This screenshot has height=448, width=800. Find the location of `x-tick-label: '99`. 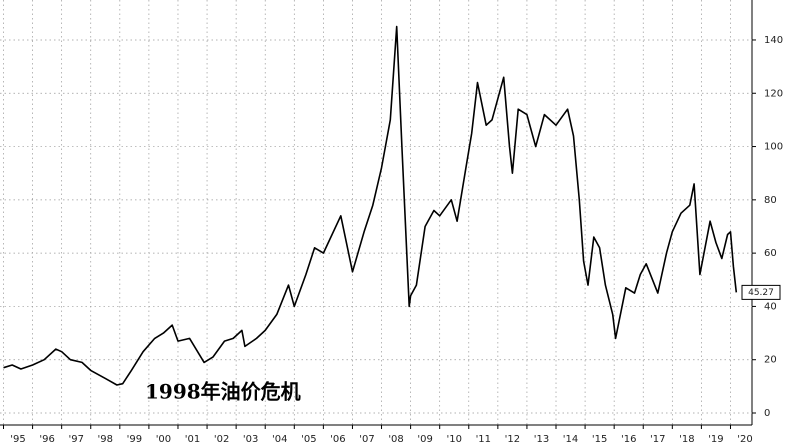

x-tick-label: '99 is located at coordinates (134, 439).